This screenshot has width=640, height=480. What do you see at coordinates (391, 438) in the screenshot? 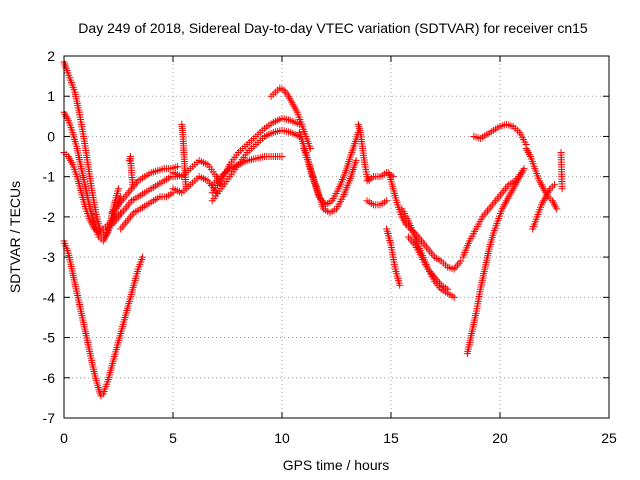
I see `x-tick-label: 15` at bounding box center [391, 438].